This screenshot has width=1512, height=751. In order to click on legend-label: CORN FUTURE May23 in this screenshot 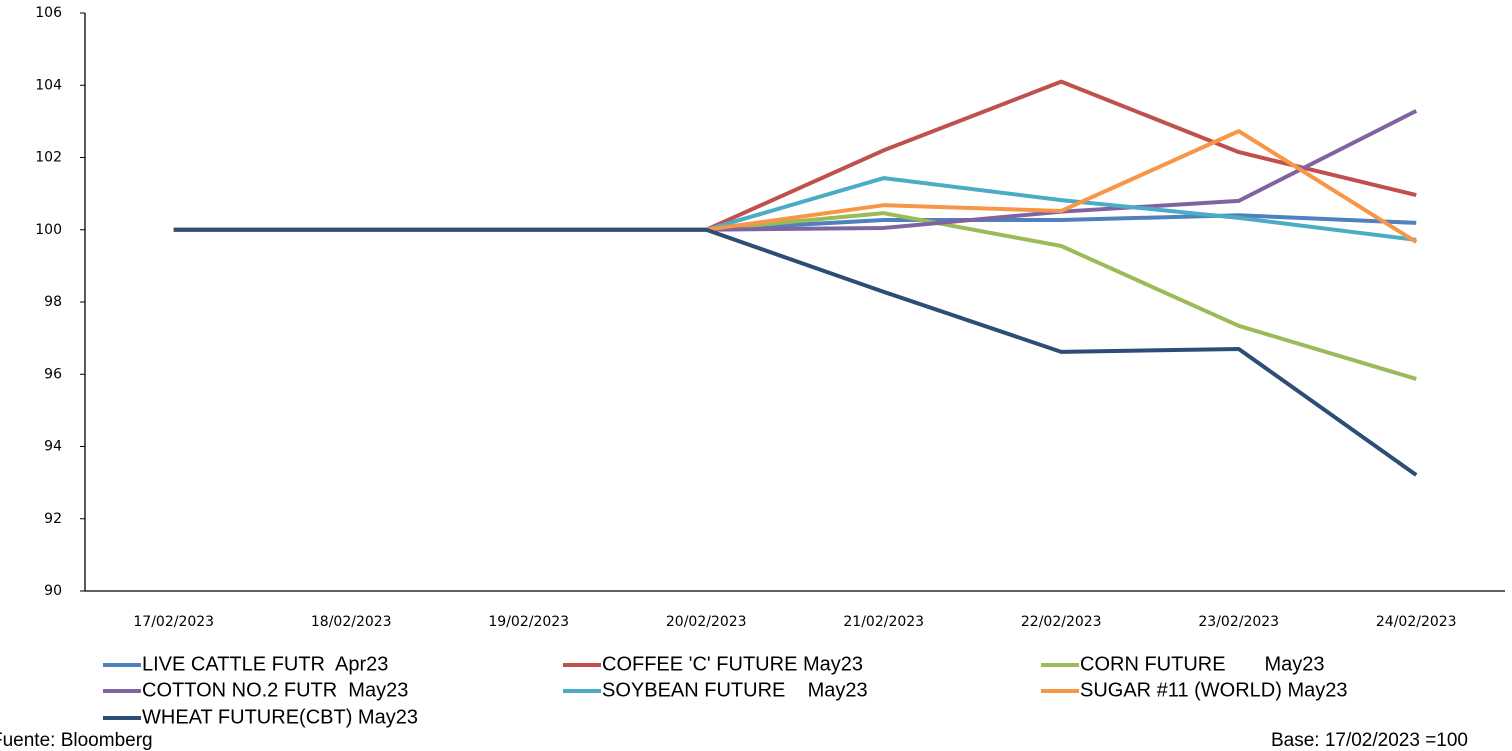, I will do `click(1202, 664)`.